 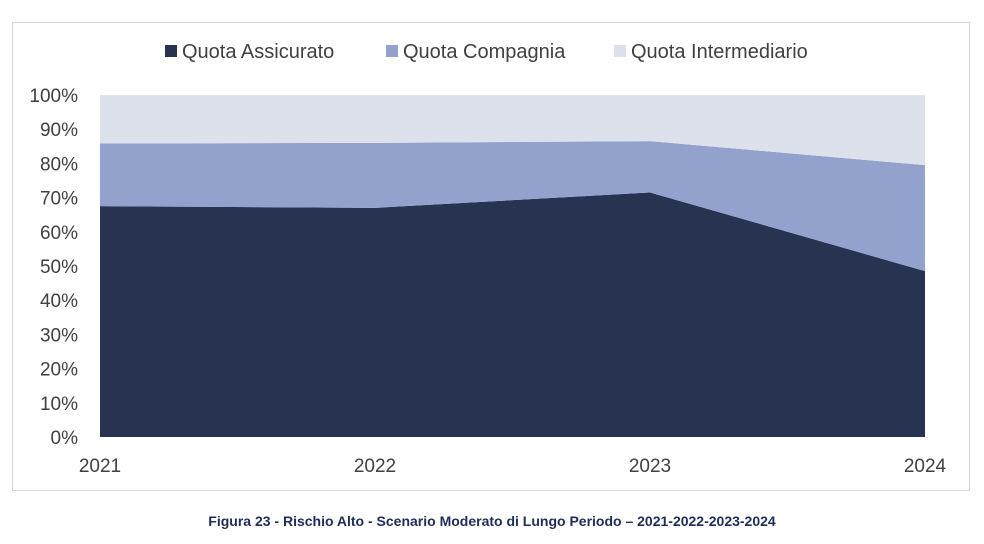 I want to click on legend-item: Quota Intermediario, so click(x=711, y=52).